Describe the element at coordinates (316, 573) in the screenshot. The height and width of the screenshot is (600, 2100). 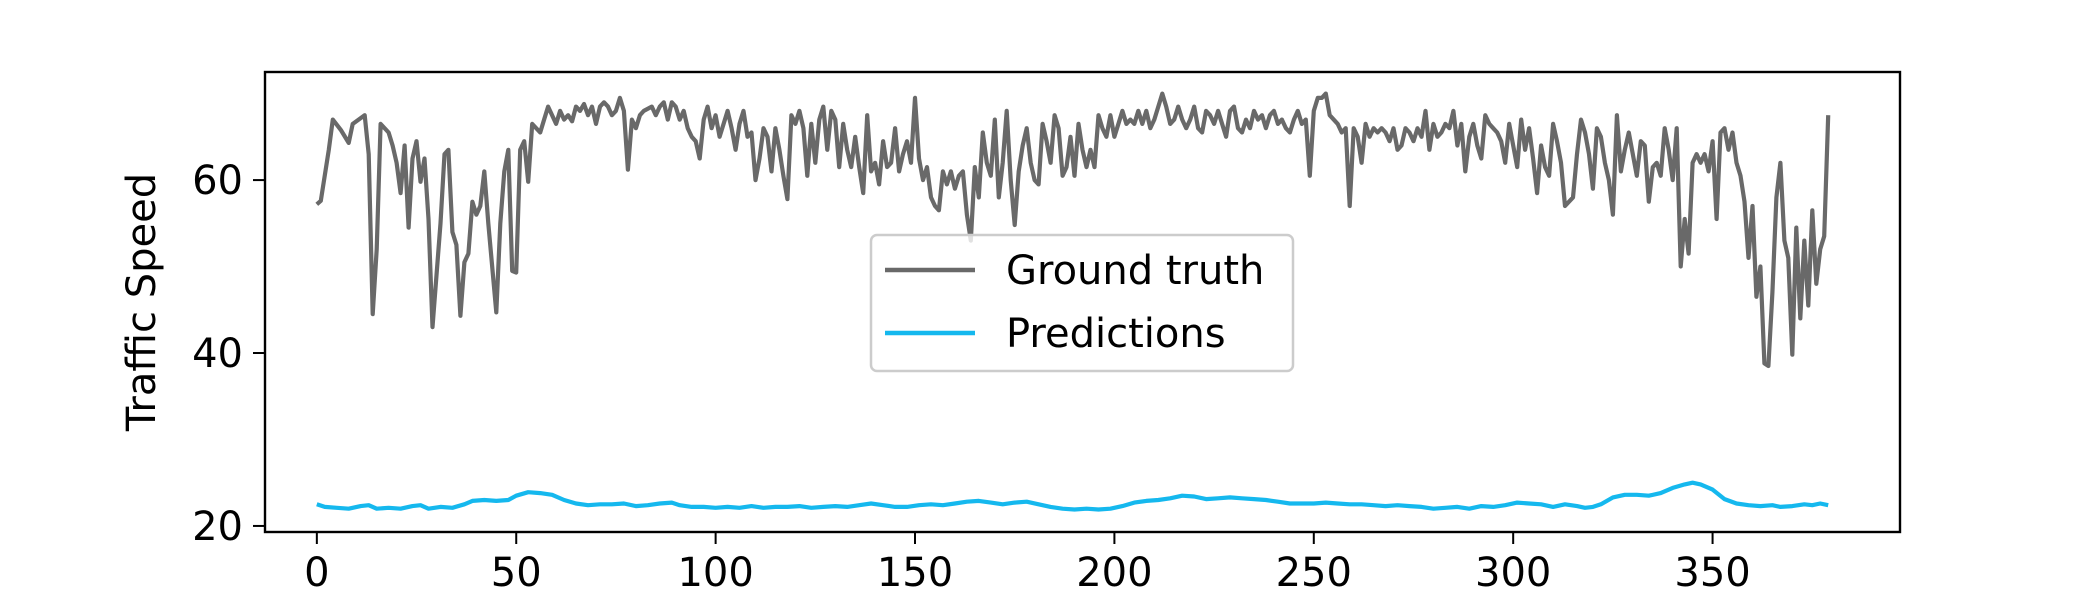
I see `x-tick-label: 0` at that location.